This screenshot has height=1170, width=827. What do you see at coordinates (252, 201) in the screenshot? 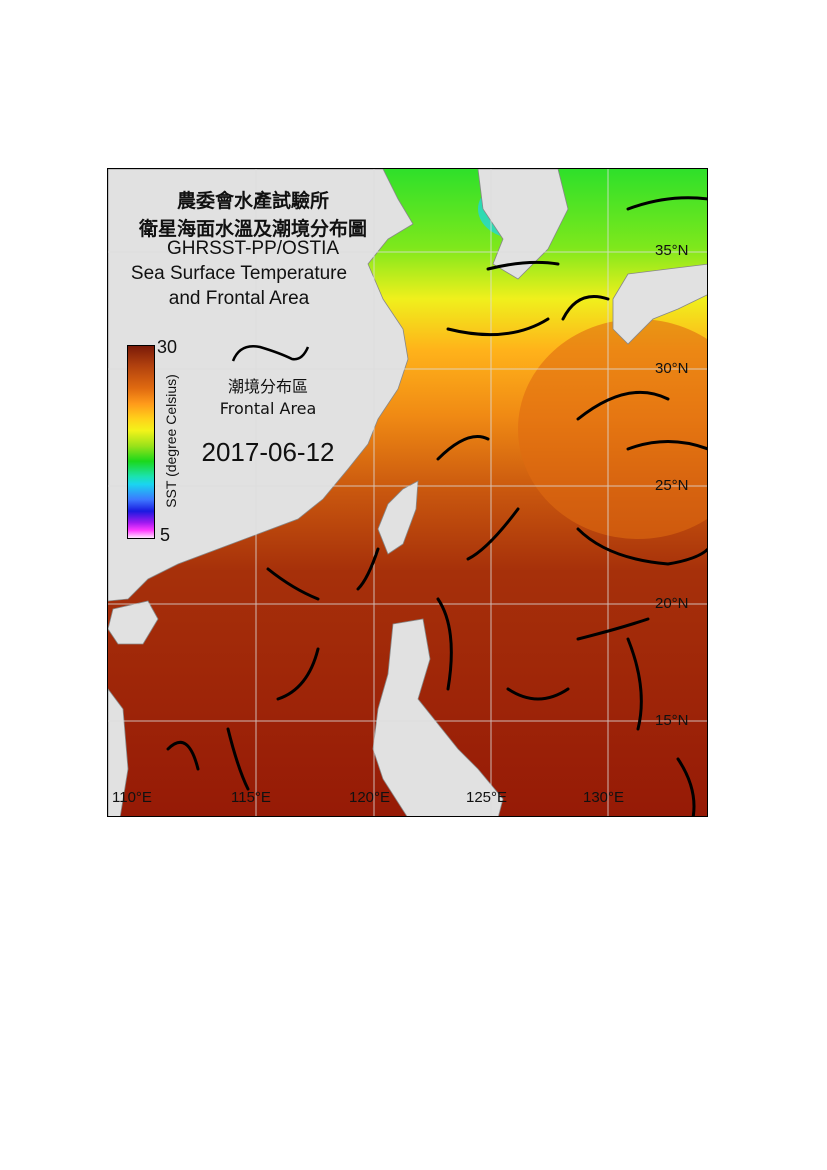
I see `title-agency: 農委會水產試驗所` at bounding box center [252, 201].